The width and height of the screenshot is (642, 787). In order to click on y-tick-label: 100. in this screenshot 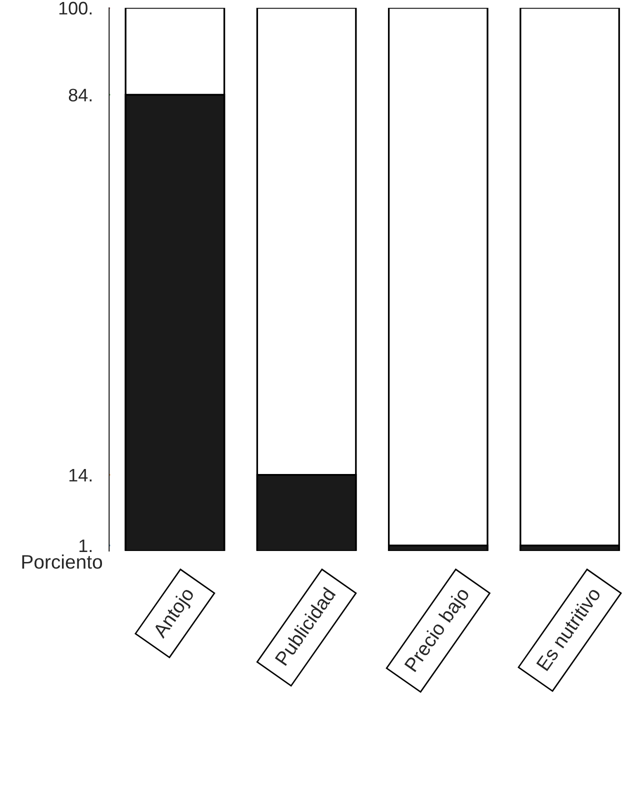, I will do `click(75, 8)`.